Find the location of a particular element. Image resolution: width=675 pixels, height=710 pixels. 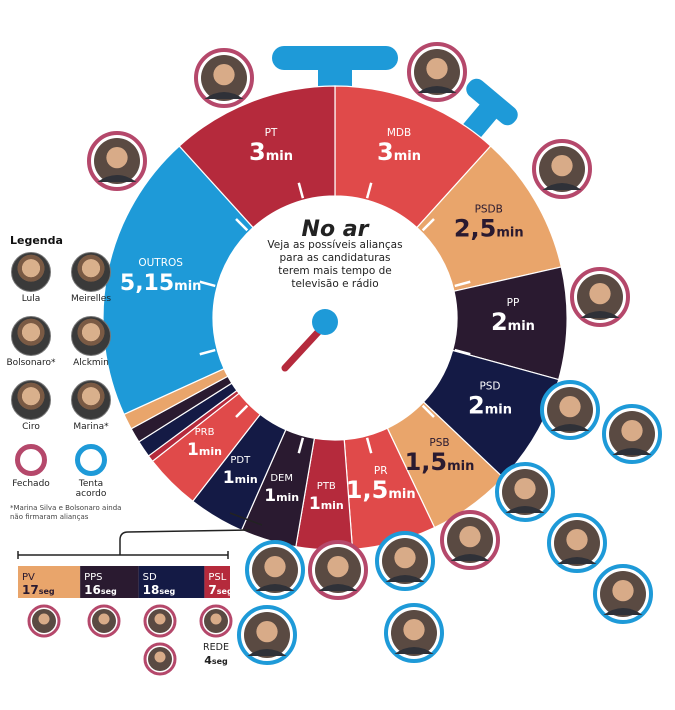

portrait-ciro-pp is located at coordinates (562, 169).